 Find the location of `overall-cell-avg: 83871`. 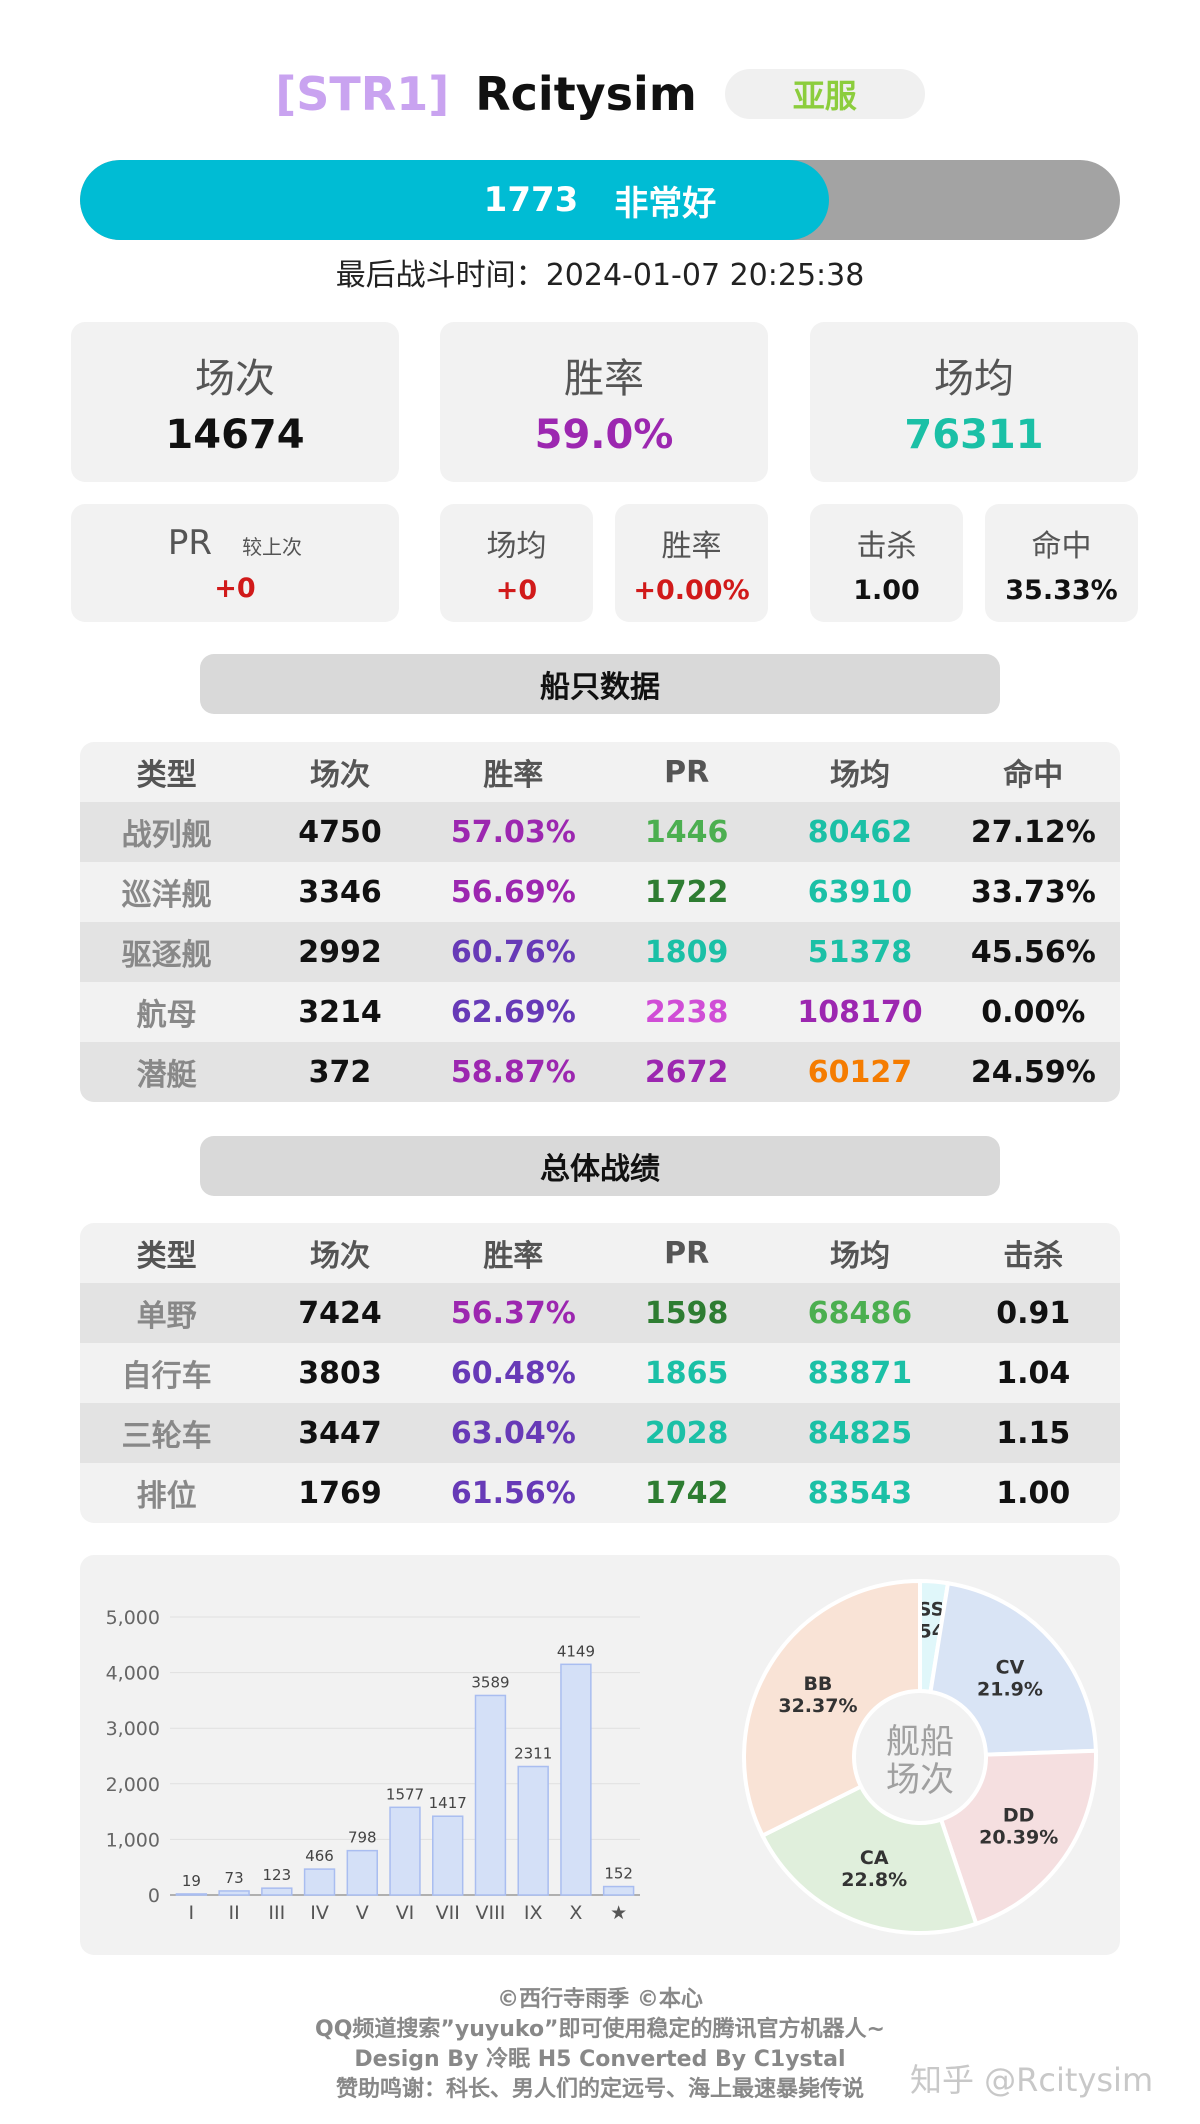

overall-cell-avg: 83871 is located at coordinates (860, 1373).